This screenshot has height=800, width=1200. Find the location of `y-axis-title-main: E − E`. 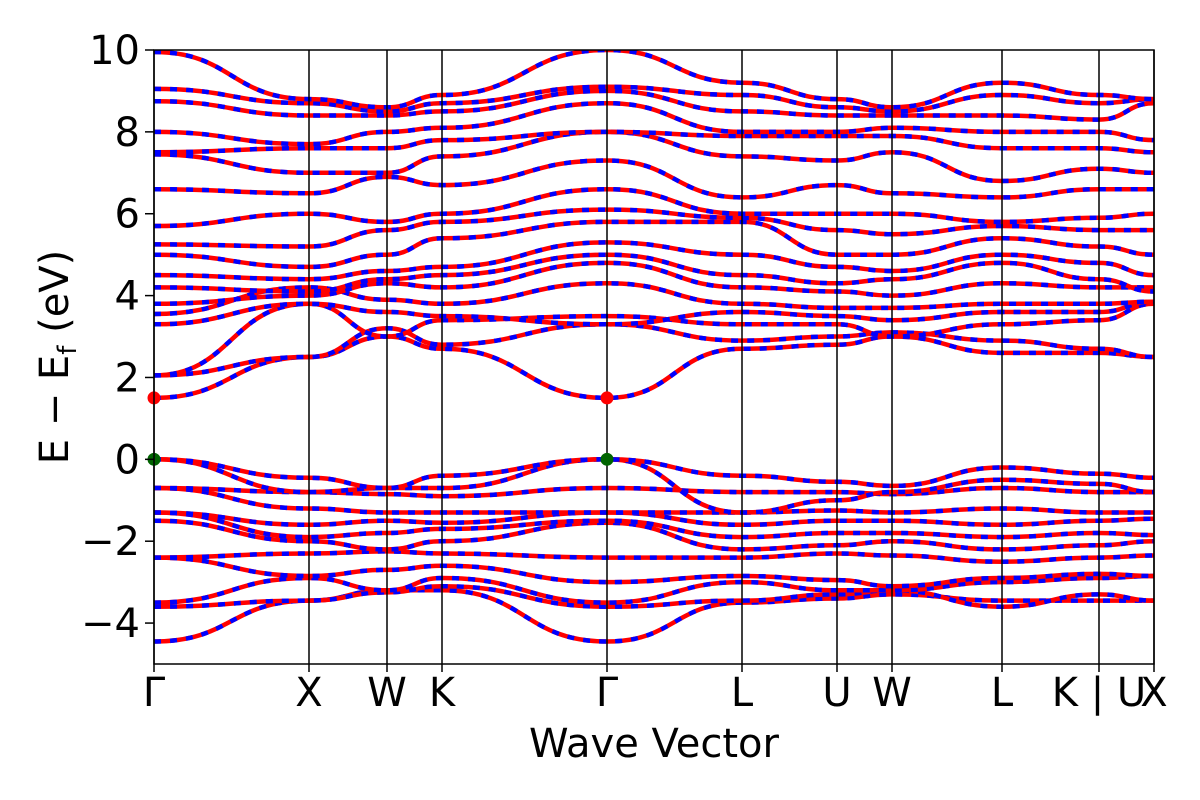

y-axis-title-main: E − E is located at coordinates (55, 410).